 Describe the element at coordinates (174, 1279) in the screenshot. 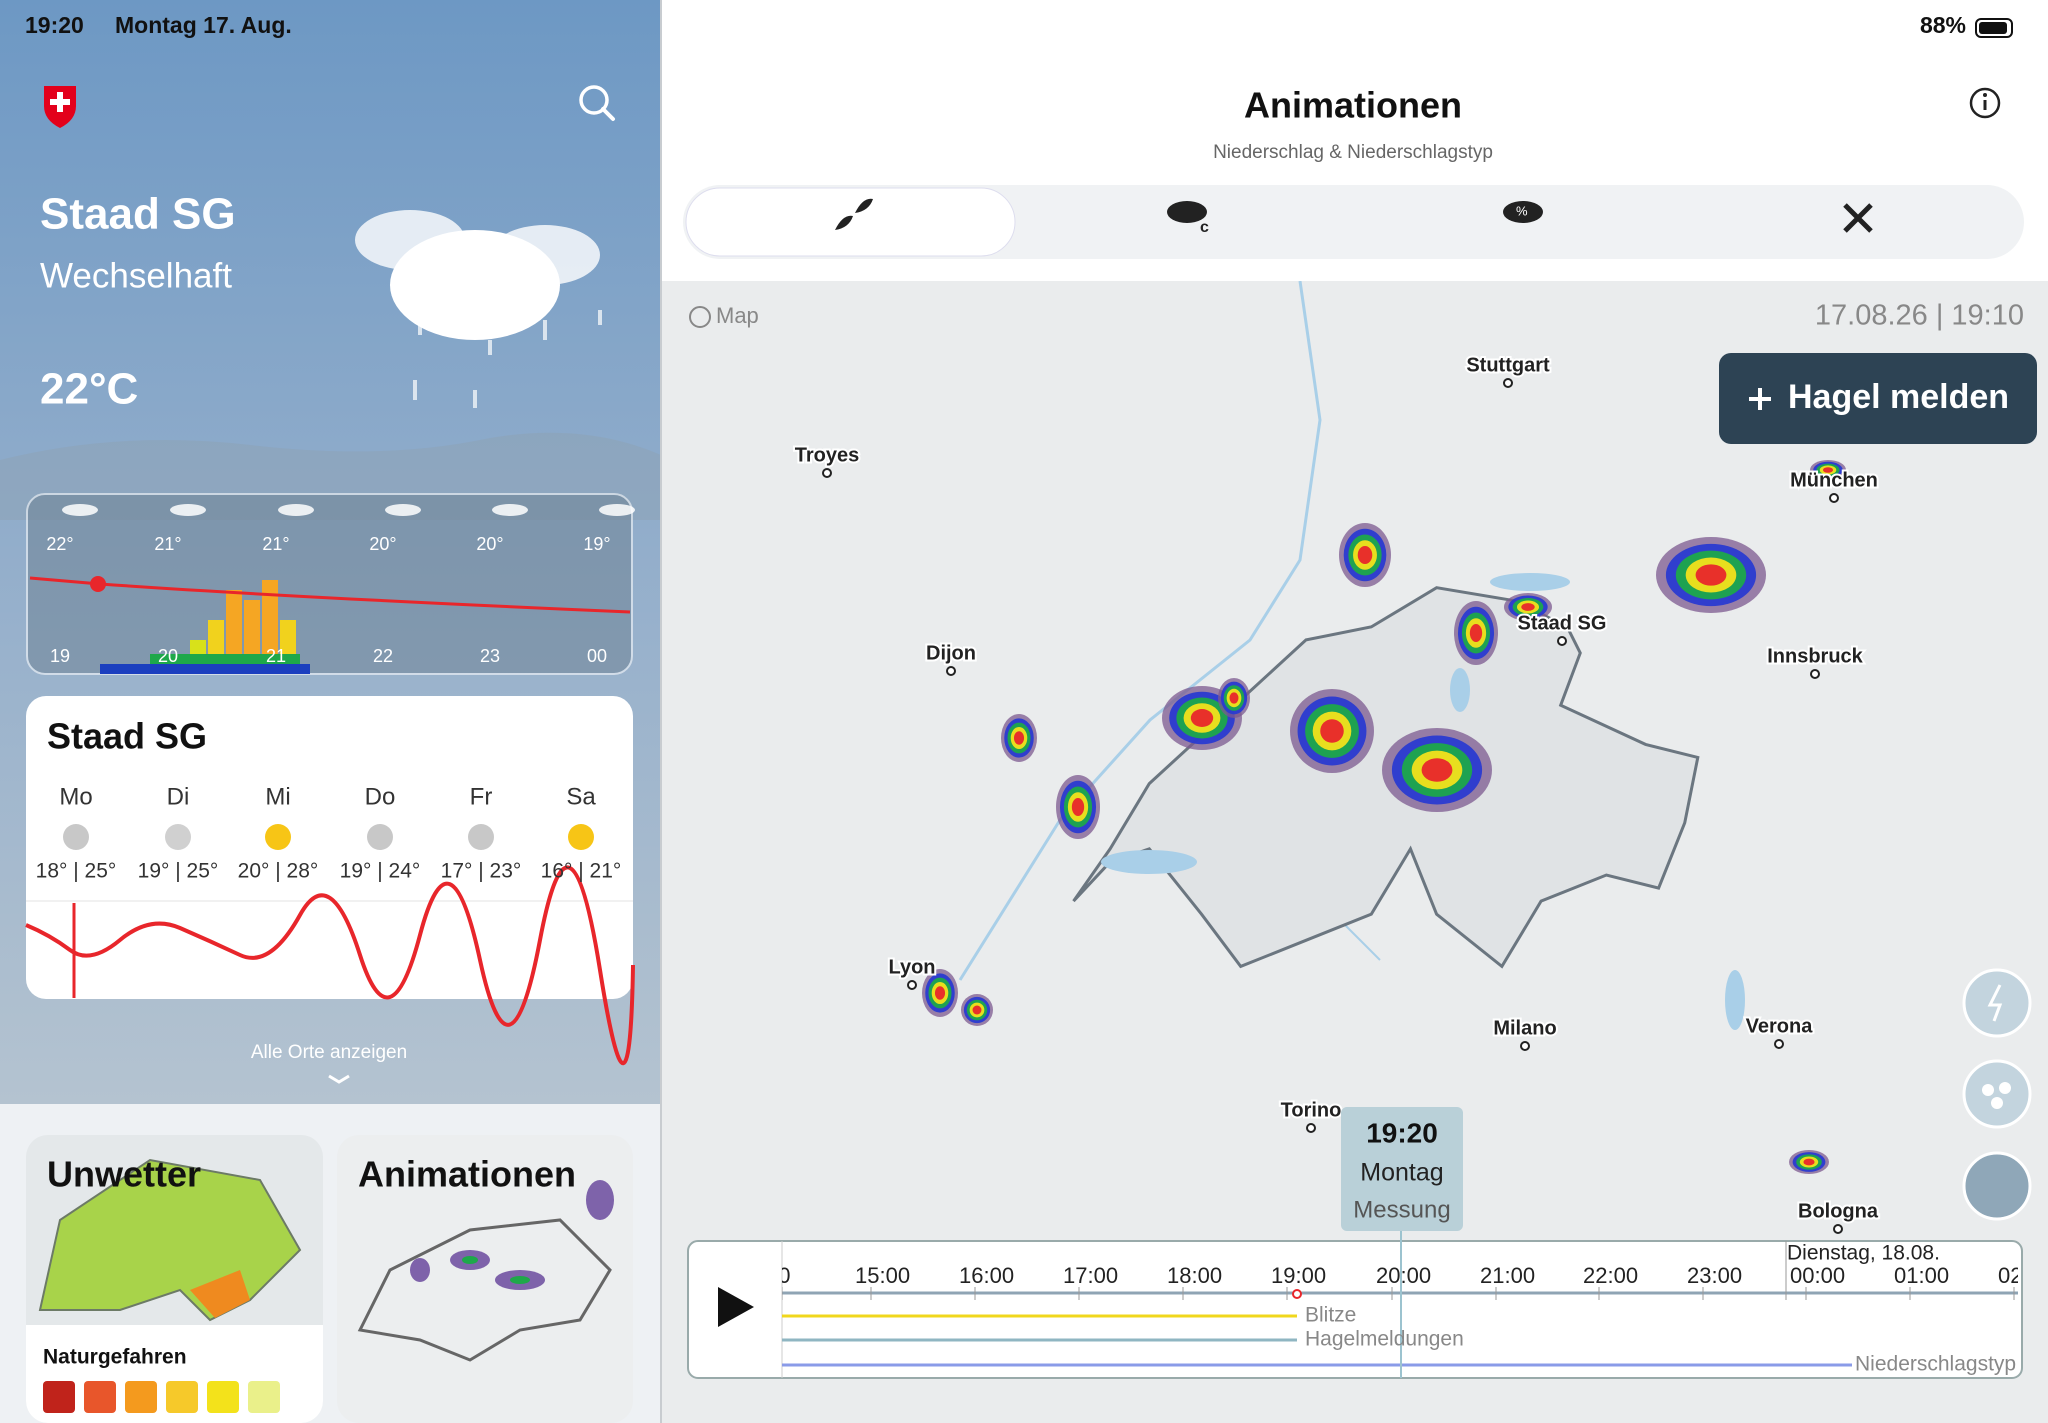

I see `unwetter-tile` at that location.